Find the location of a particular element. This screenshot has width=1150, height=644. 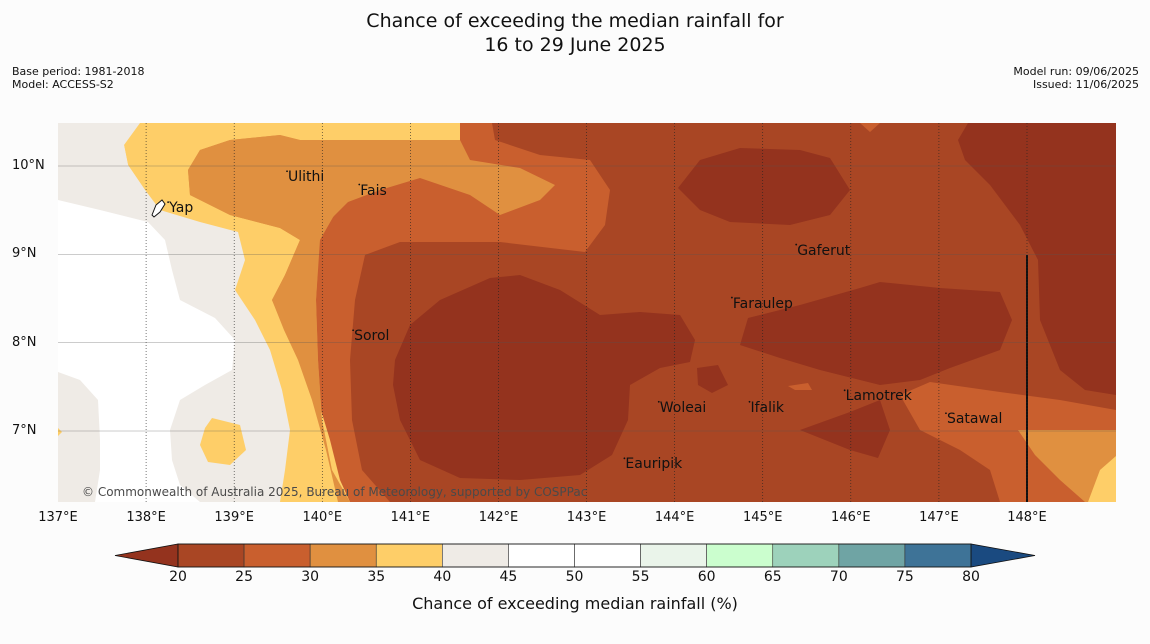

colorbar-tick-label: 50 is located at coordinates (574, 577).